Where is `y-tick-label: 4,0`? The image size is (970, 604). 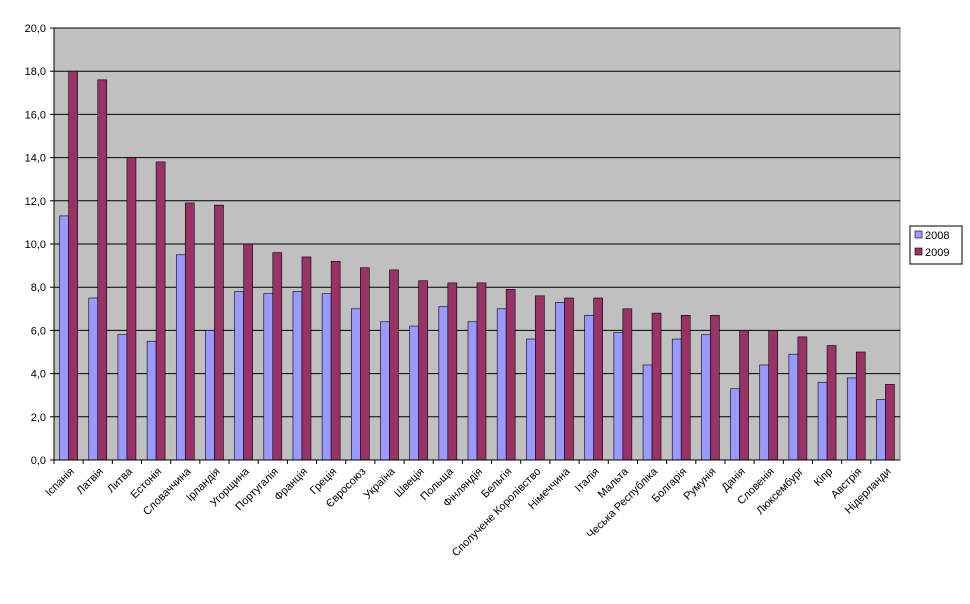
y-tick-label: 4,0 is located at coordinates (38, 375).